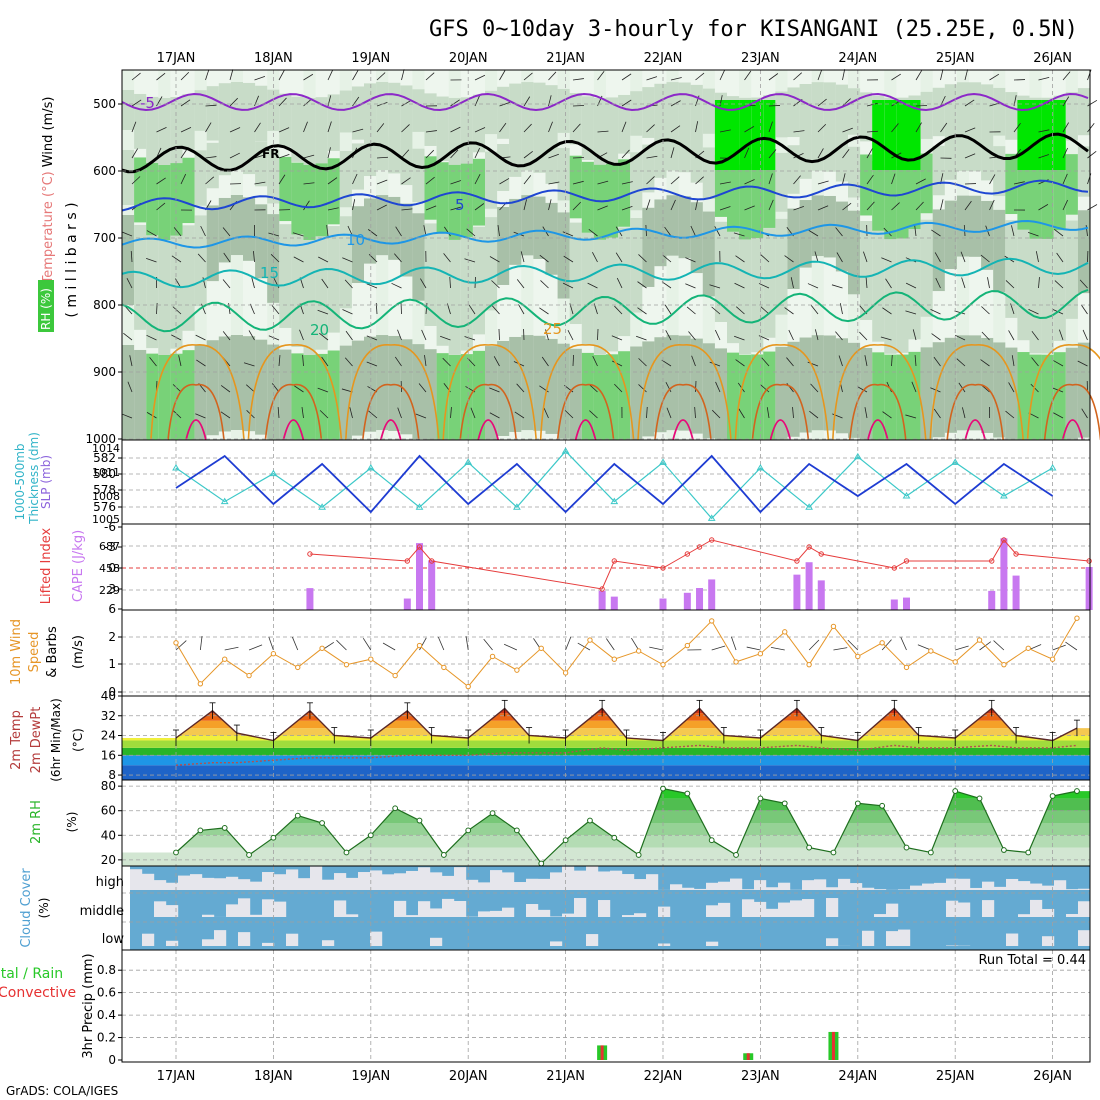 The height and width of the screenshot is (1100, 1100). Describe the element at coordinates (46, 309) in the screenshot. I see `rh-legend-label: RH (%)` at that location.